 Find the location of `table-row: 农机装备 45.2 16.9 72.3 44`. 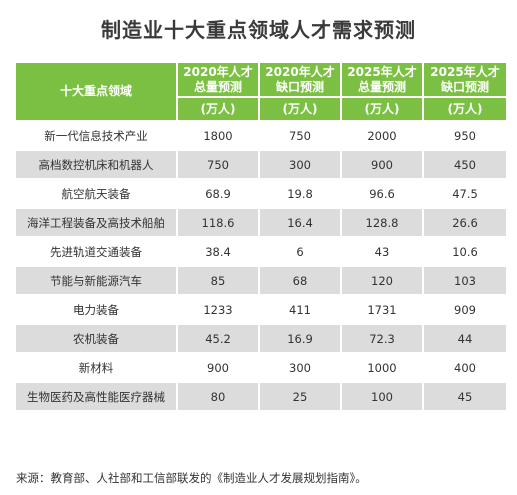

table-row: 农机装备 45.2 16.9 72.3 44 is located at coordinates (261, 339).